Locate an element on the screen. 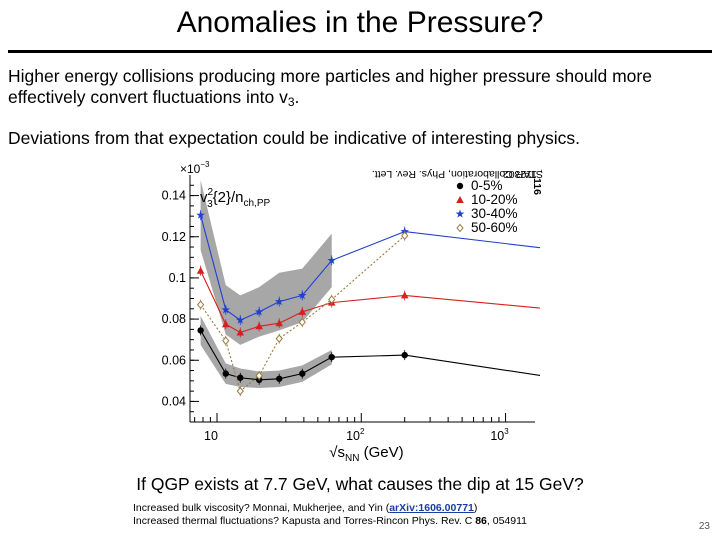 This screenshot has width=720, height=540. y-scale-exp: −3 is located at coordinates (205, 164).